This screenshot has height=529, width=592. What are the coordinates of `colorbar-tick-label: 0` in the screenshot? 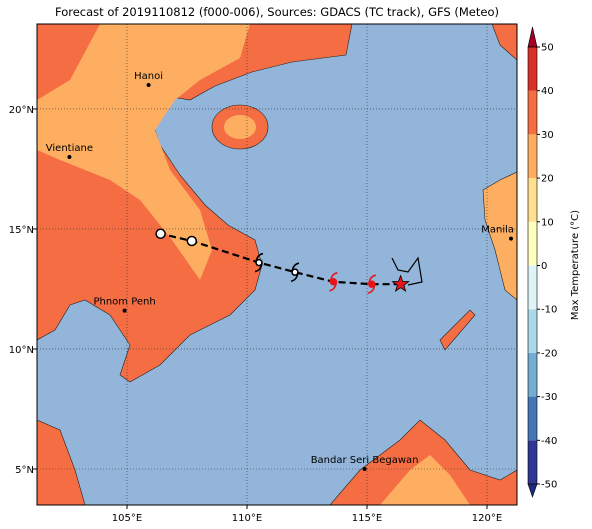 It's located at (544, 266).